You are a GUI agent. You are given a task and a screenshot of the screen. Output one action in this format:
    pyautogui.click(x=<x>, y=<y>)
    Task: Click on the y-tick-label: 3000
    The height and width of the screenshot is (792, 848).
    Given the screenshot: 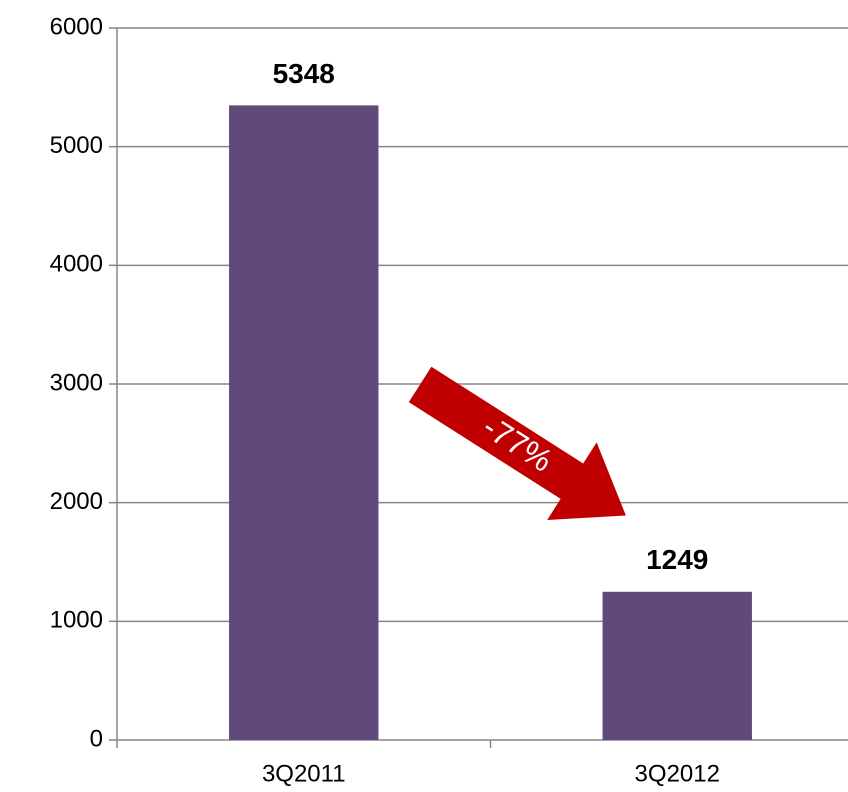 What is the action you would take?
    pyautogui.click(x=76, y=382)
    